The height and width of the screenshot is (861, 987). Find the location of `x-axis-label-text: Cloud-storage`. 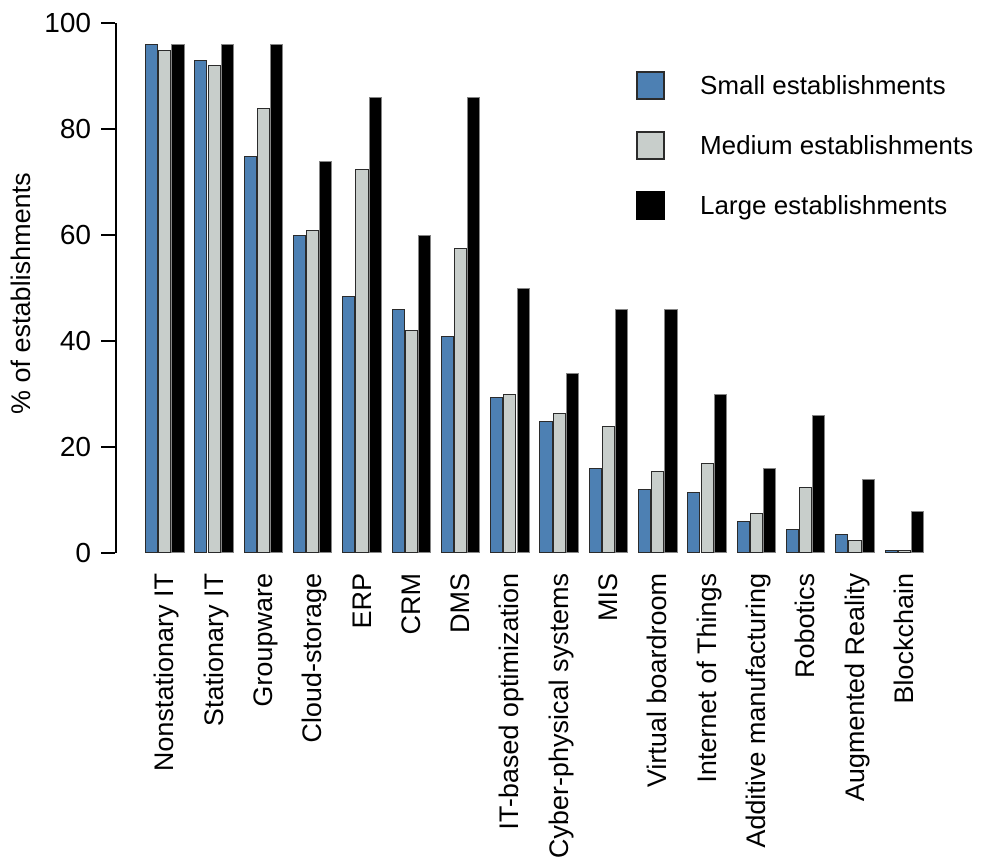

x-axis-label-text: Cloud-storage is located at coordinates (312, 658).